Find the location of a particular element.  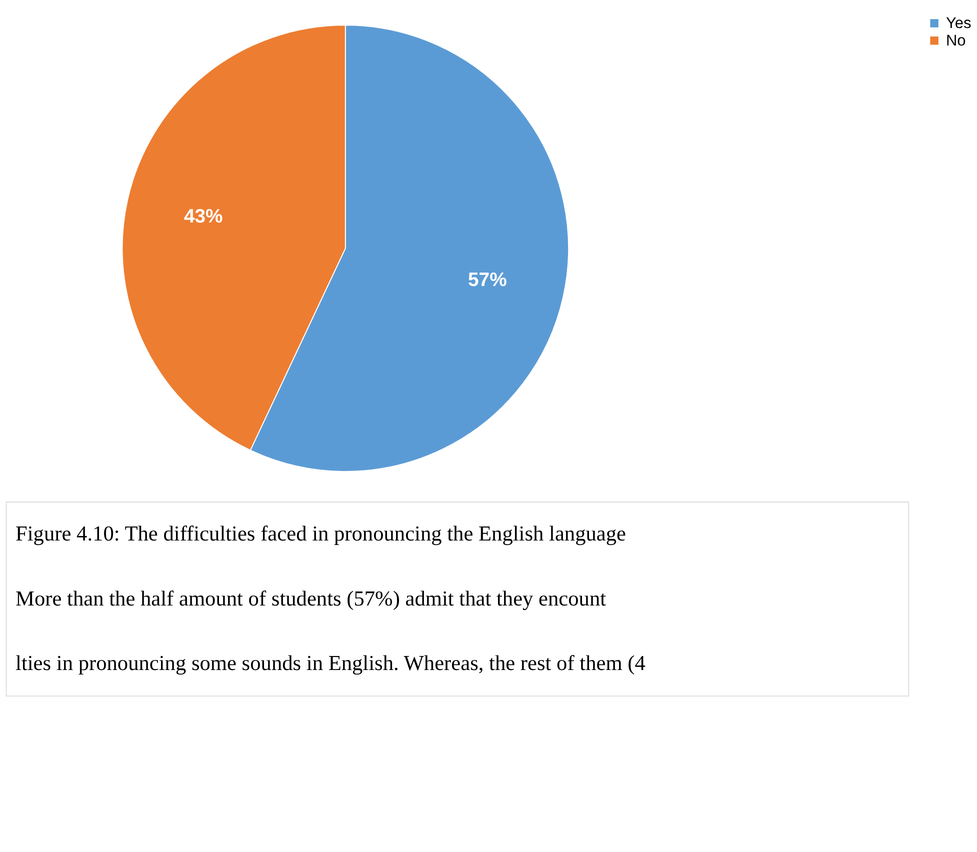

text: More than the half amount of students (57%) admit that they encount is located at coordinates (311, 598).